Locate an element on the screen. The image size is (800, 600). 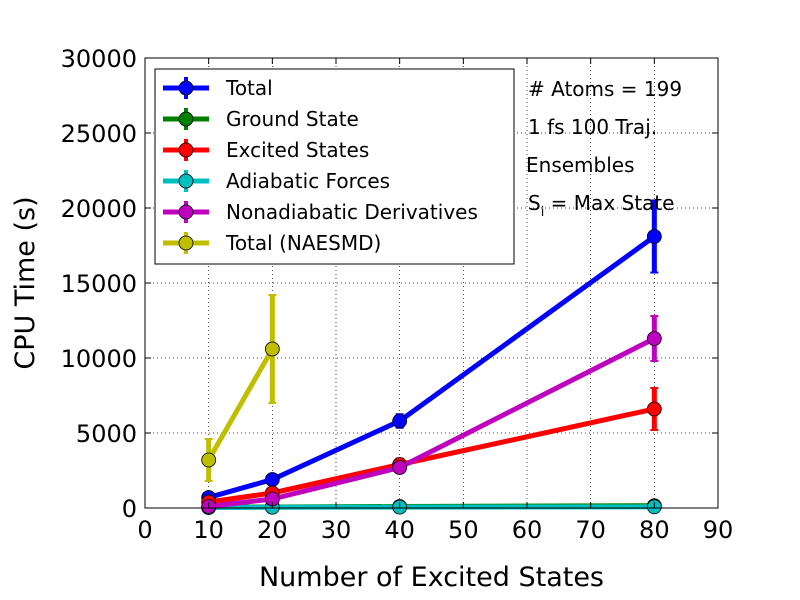
y-tick-label: 25000 is located at coordinates (99, 134).